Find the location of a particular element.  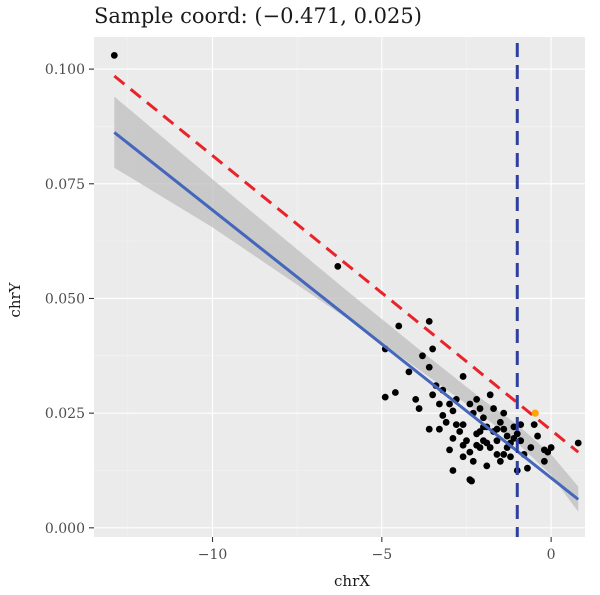

highlight-point is located at coordinates (535, 413).